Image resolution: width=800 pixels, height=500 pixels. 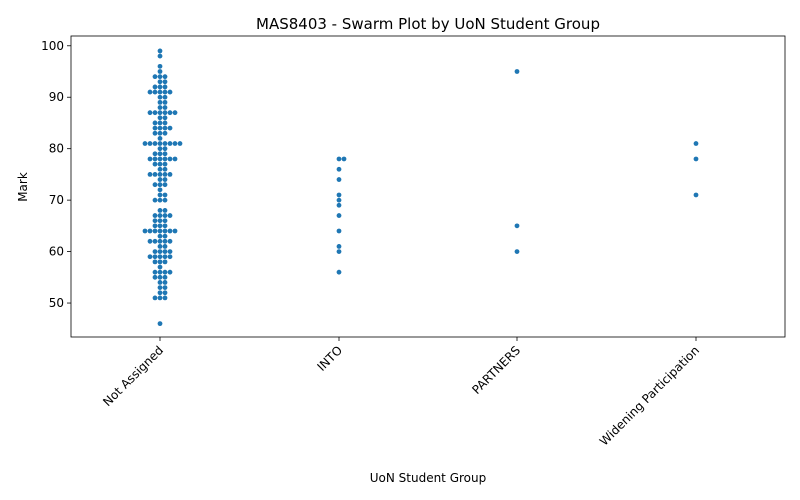 What do you see at coordinates (428, 478) in the screenshot?
I see `x-axis-label: UoN Student Group` at bounding box center [428, 478].